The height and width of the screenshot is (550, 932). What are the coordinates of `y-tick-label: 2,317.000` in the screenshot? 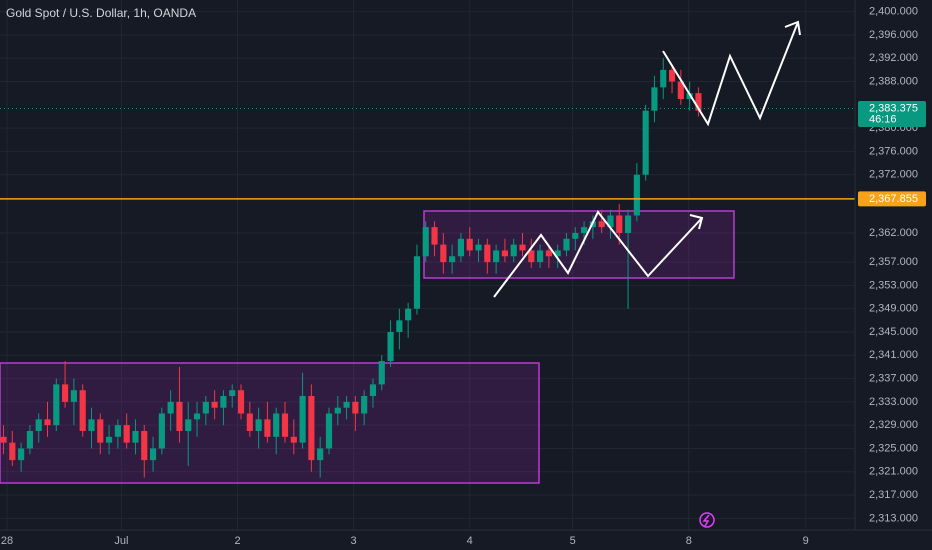 It's located at (893, 495).